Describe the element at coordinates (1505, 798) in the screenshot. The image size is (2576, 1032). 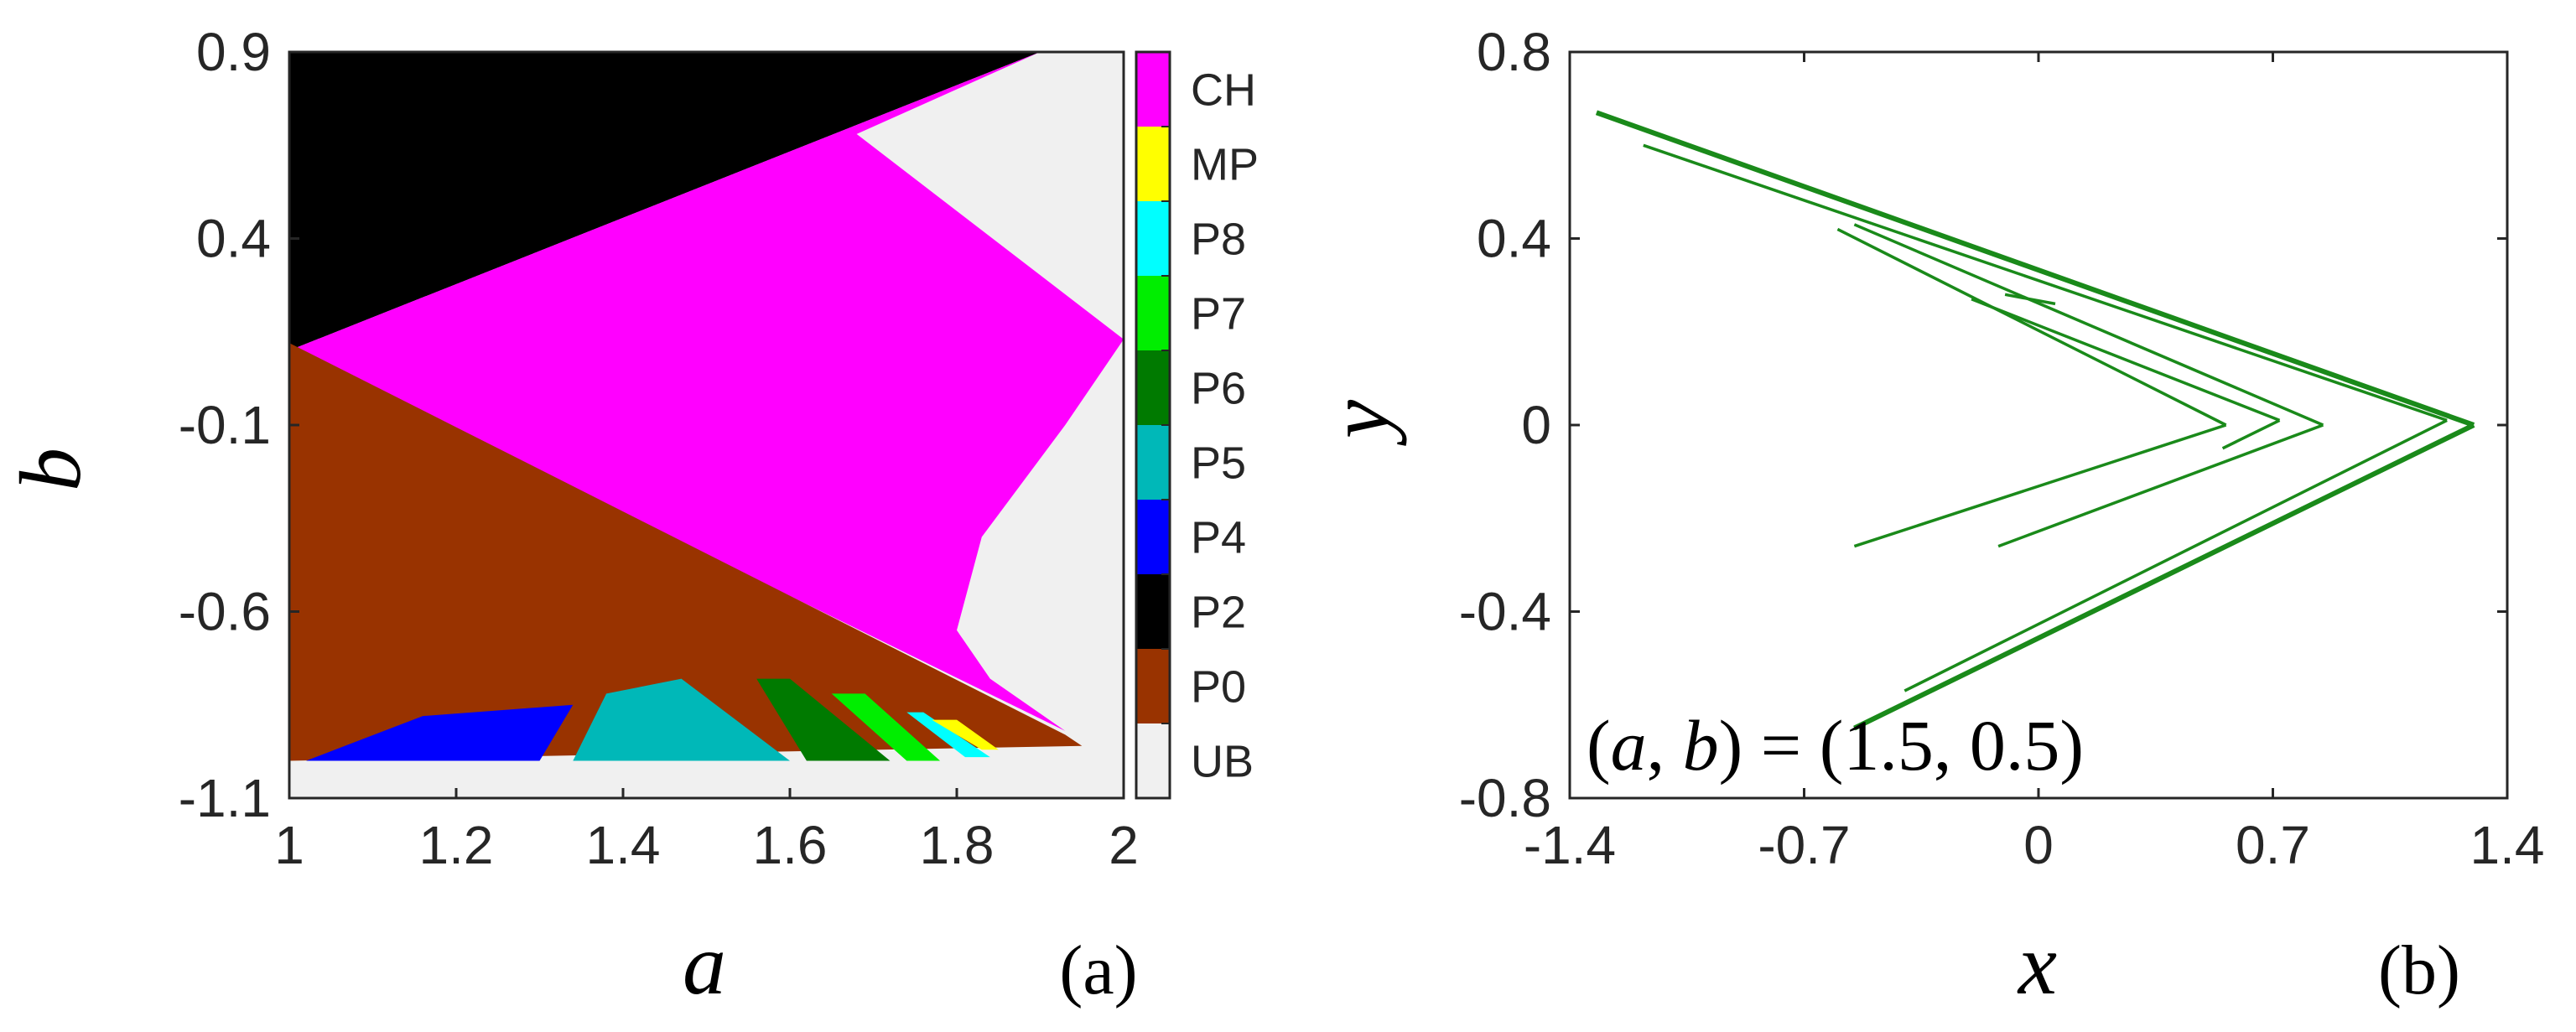
I see `b-y-tick-label: -0.8` at that location.